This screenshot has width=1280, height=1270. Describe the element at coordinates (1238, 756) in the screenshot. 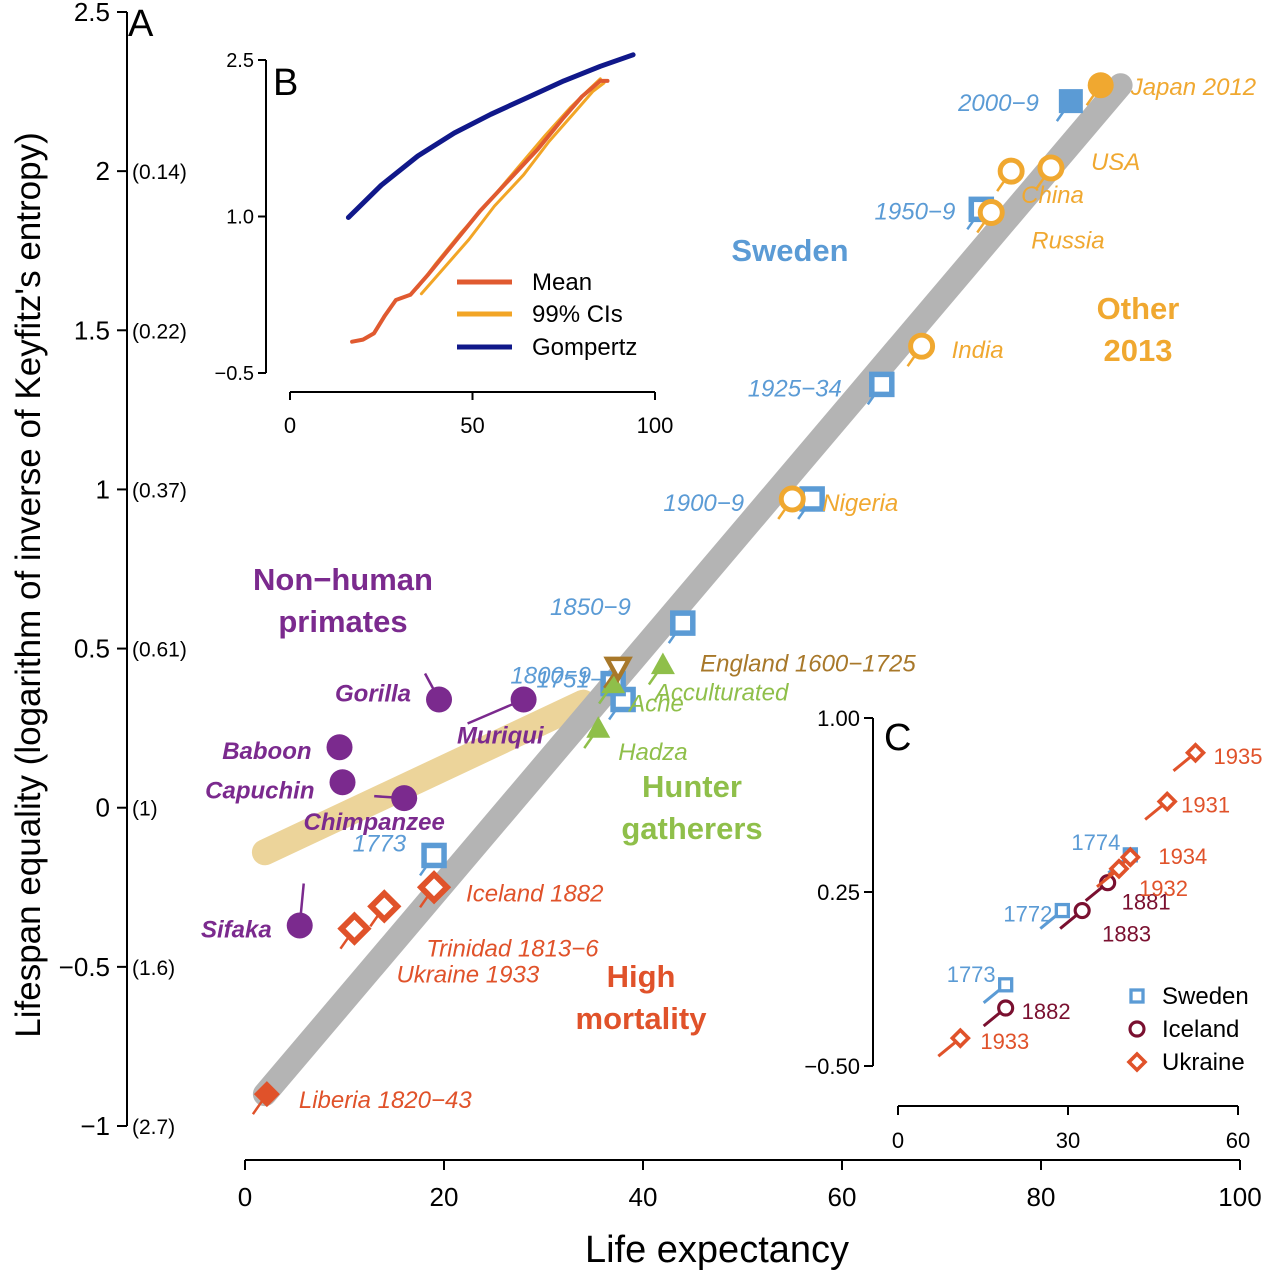

I see `inset-c-point-label-1935: 1935` at that location.